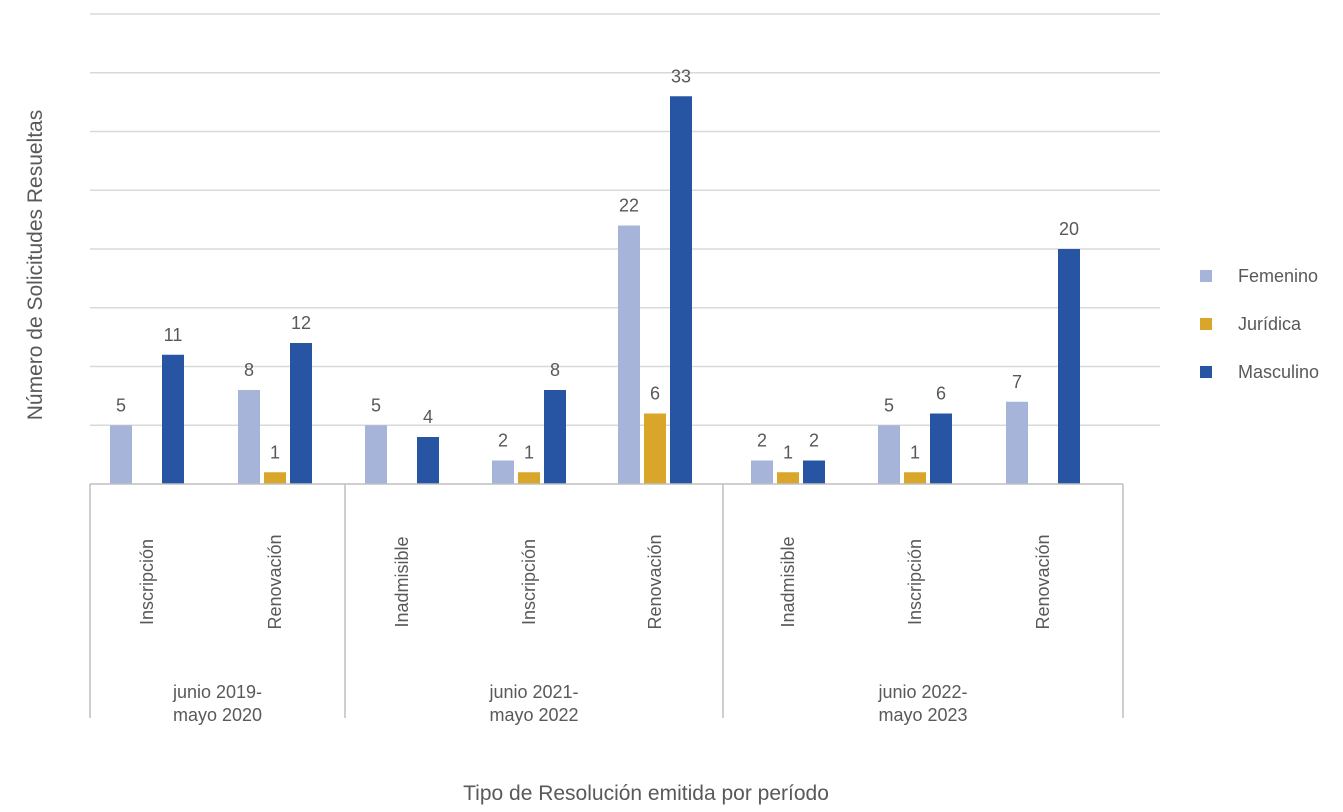  What do you see at coordinates (533, 692) in the screenshot?
I see `group-label: junio 2021-` at bounding box center [533, 692].